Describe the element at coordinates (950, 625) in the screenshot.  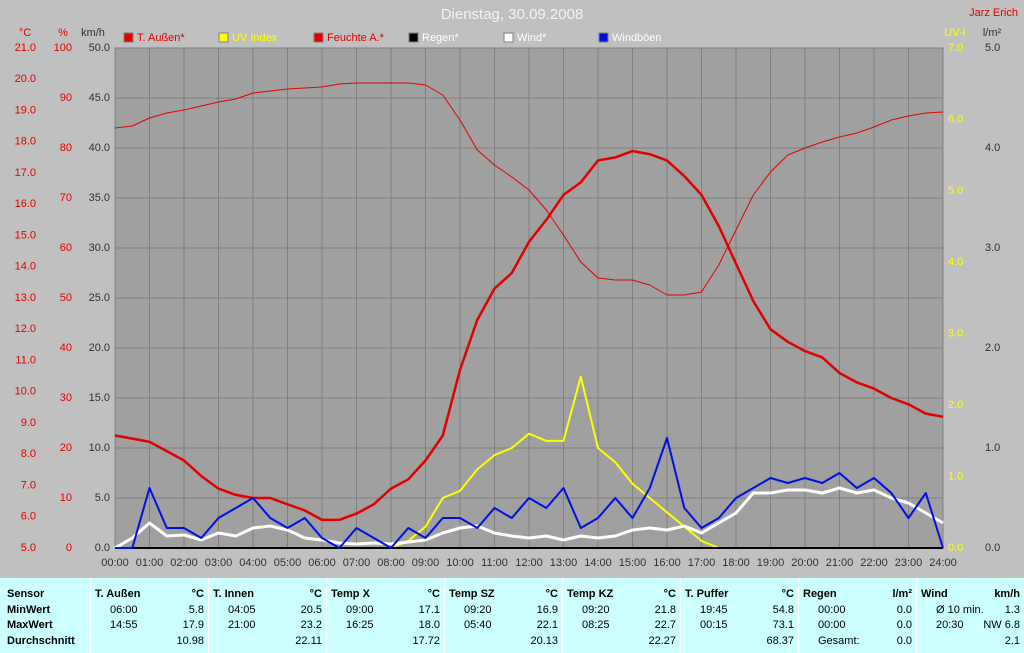
I see `cell-time: 20:30` at that location.